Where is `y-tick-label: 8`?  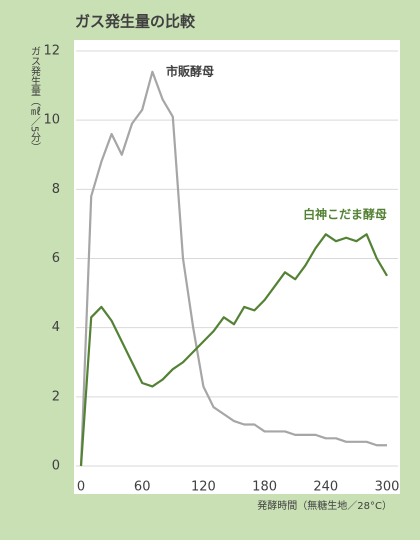 y-tick-label: 8 is located at coordinates (56, 189).